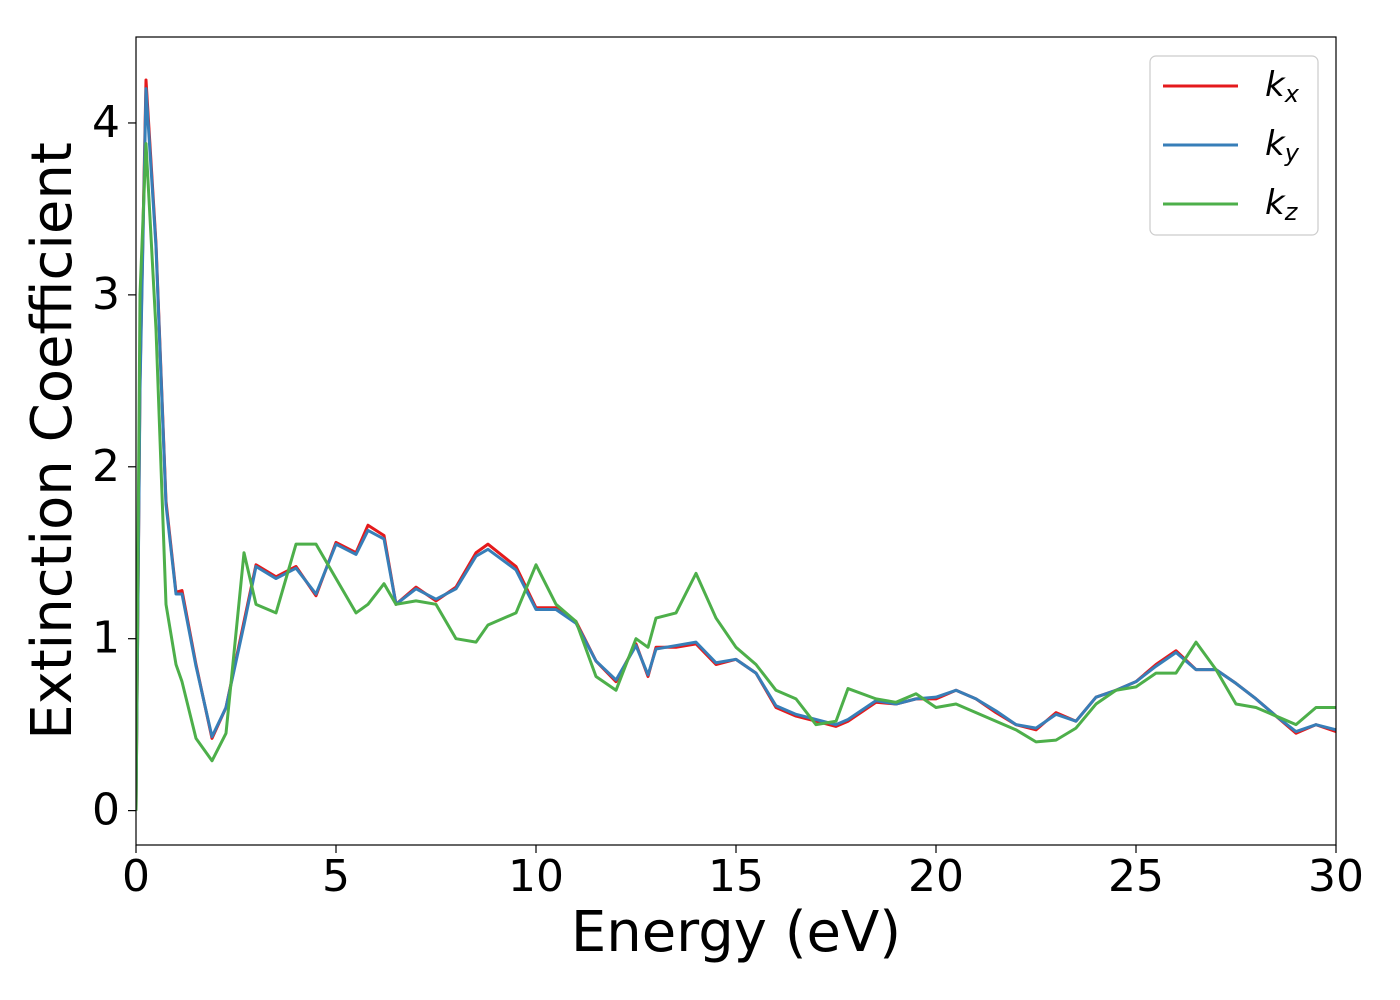 The height and width of the screenshot is (1000, 1400). I want to click on x-axis-title: Energy (eV), so click(736, 932).